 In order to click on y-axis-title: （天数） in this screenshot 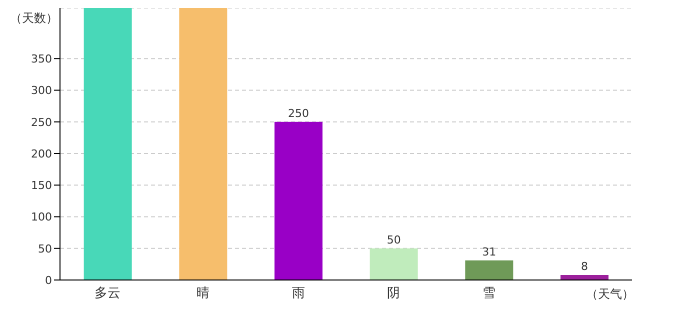, I will do `click(34, 18)`.